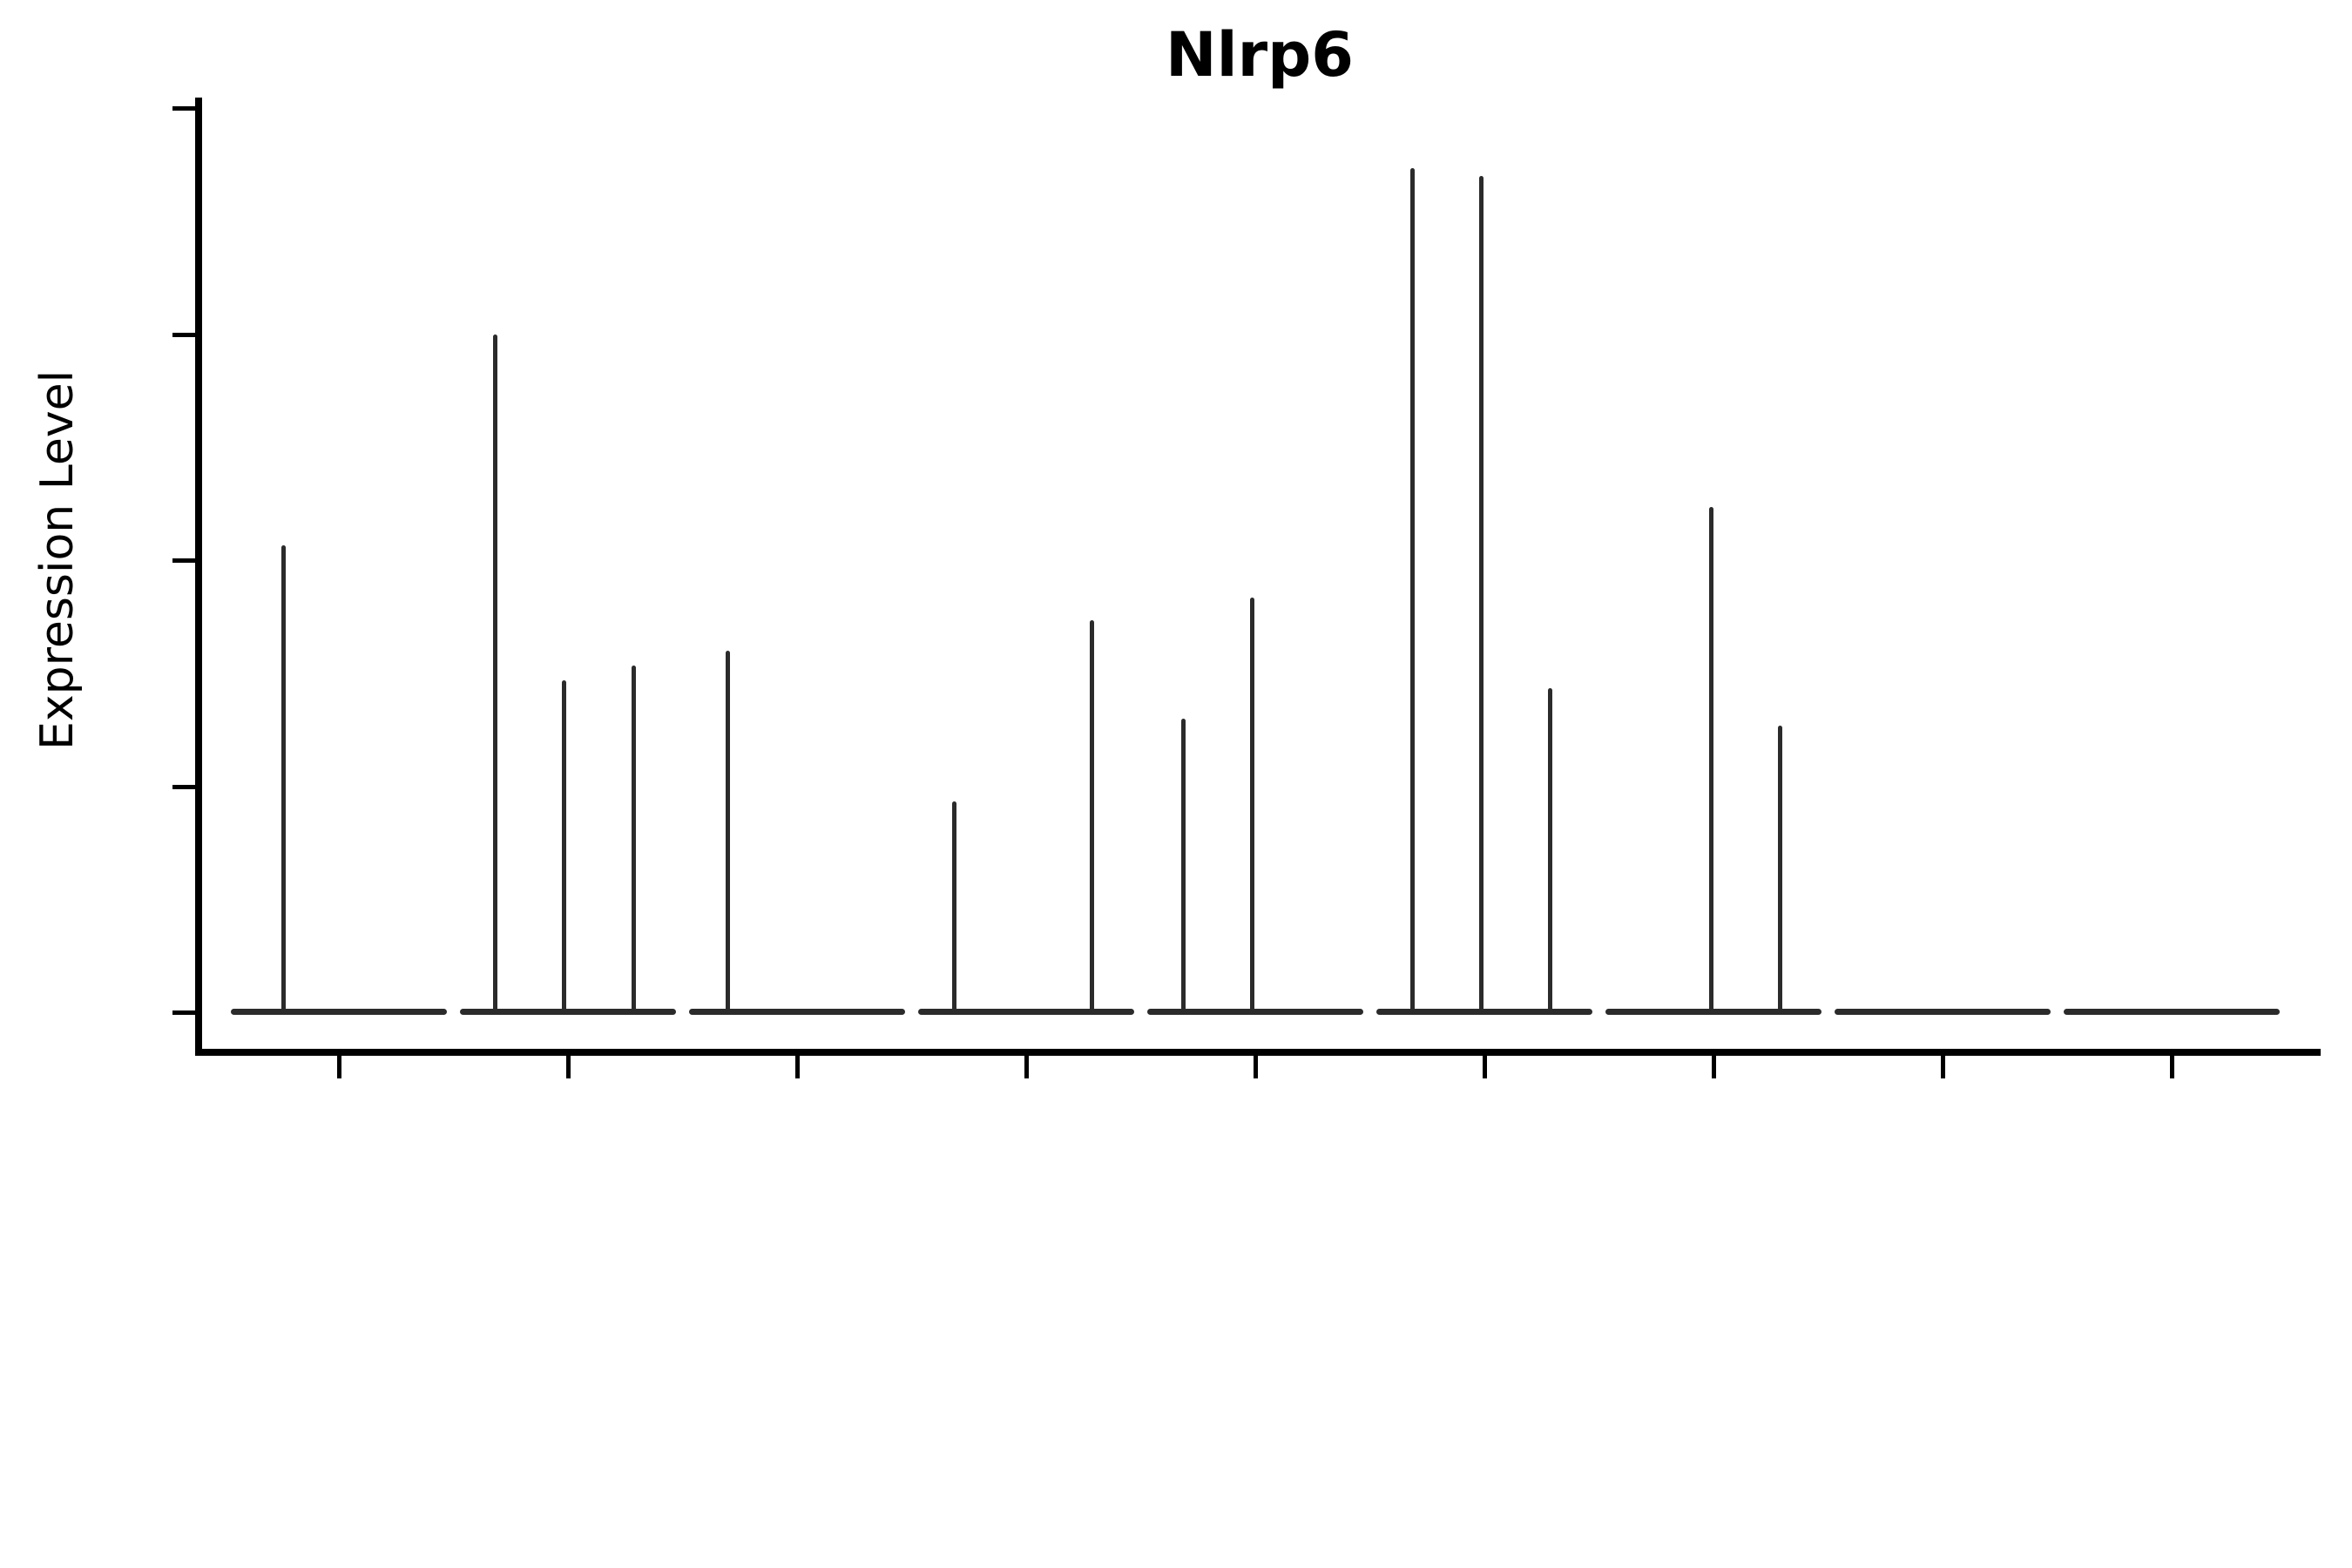 The height and width of the screenshot is (1568, 2352). Describe the element at coordinates (198, 577) in the screenshot. I see `y-axis-spine` at that location.